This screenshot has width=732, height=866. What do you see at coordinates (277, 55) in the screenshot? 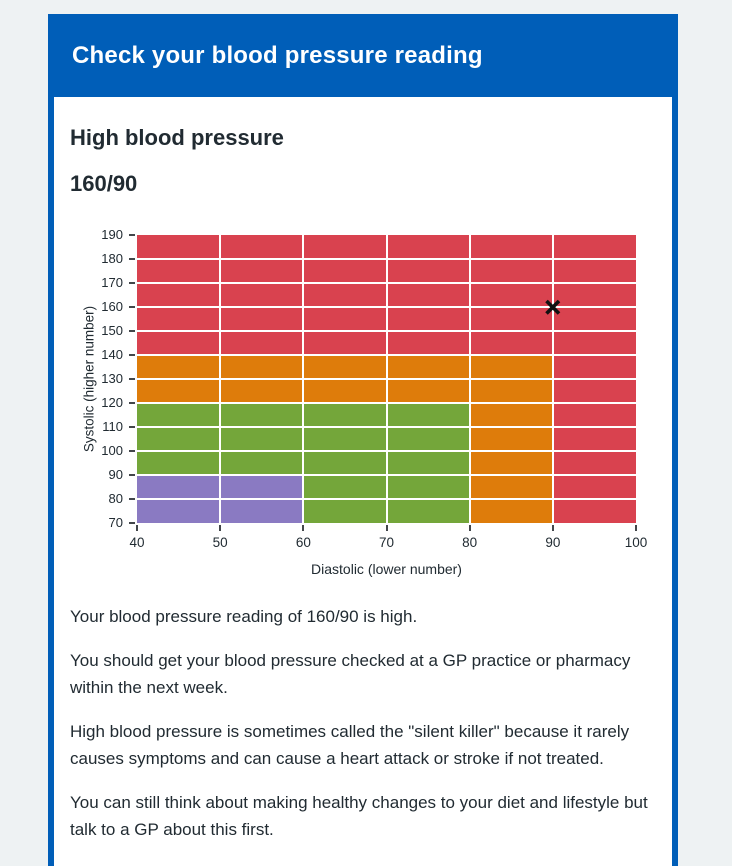
I see `page-title: Check your blood pressure reading` at bounding box center [277, 55].